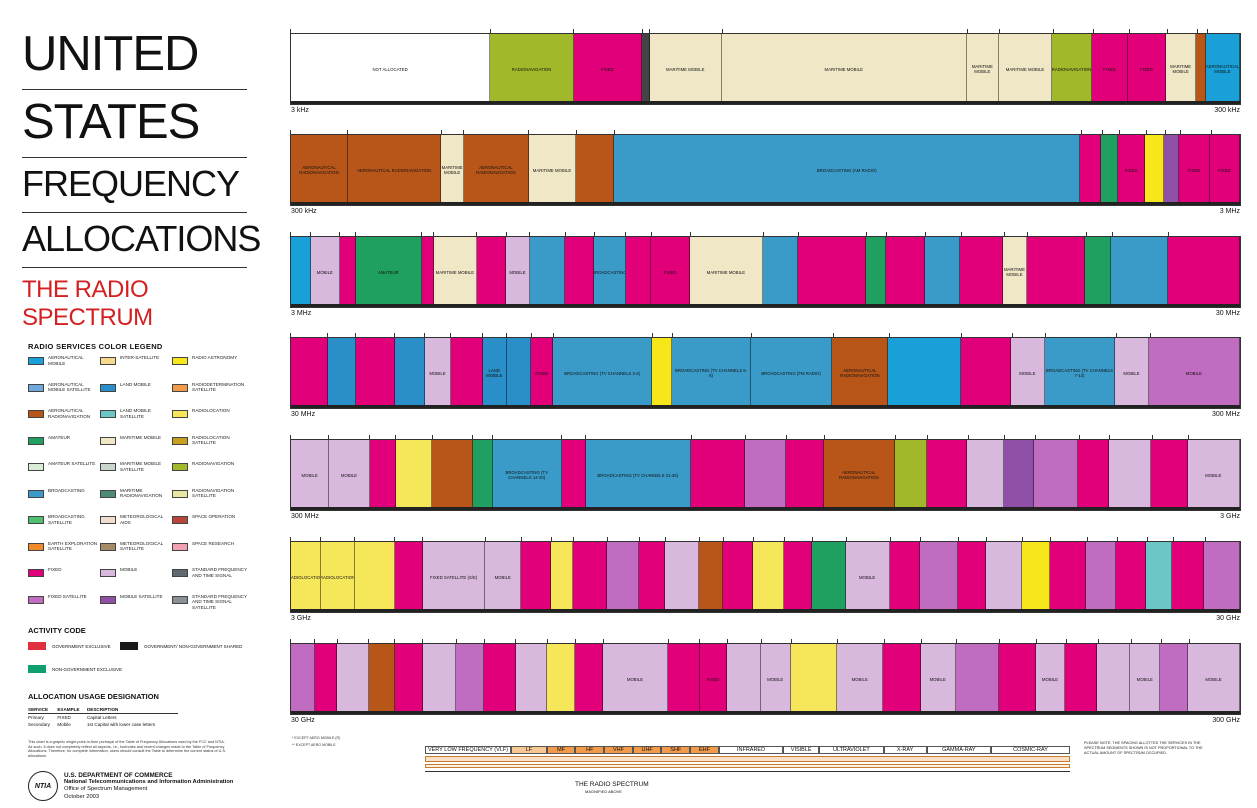 This screenshot has width=1257, height=808. What do you see at coordinates (69, 646) in the screenshot?
I see `activity-gov-exclusive: GOVERNMENT EXCLUSIVE` at bounding box center [69, 646].